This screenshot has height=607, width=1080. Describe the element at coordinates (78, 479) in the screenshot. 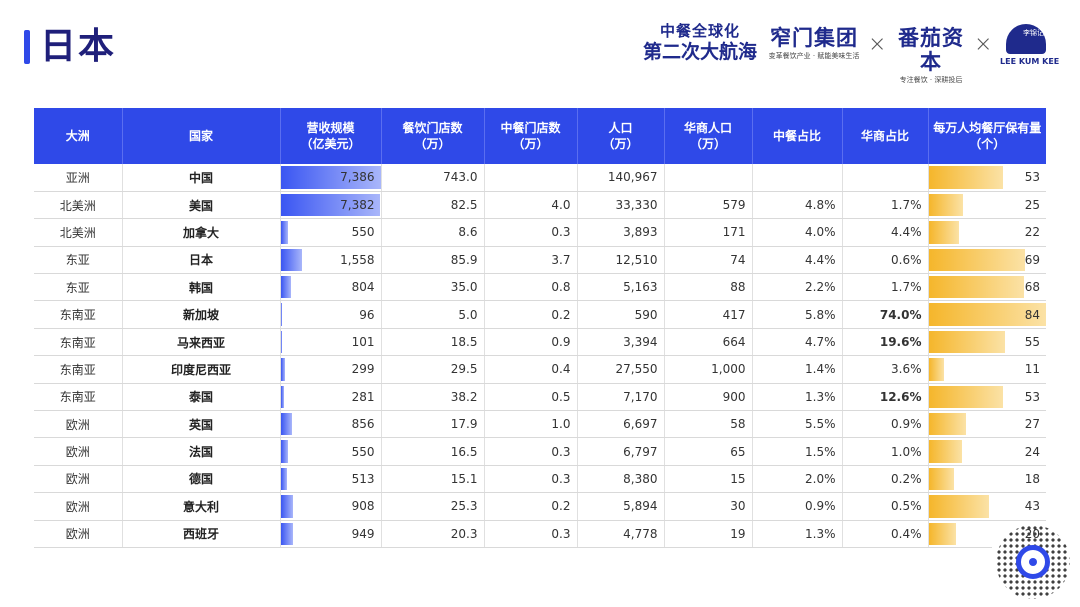

I see `continent-cell: 欧洲` at that location.